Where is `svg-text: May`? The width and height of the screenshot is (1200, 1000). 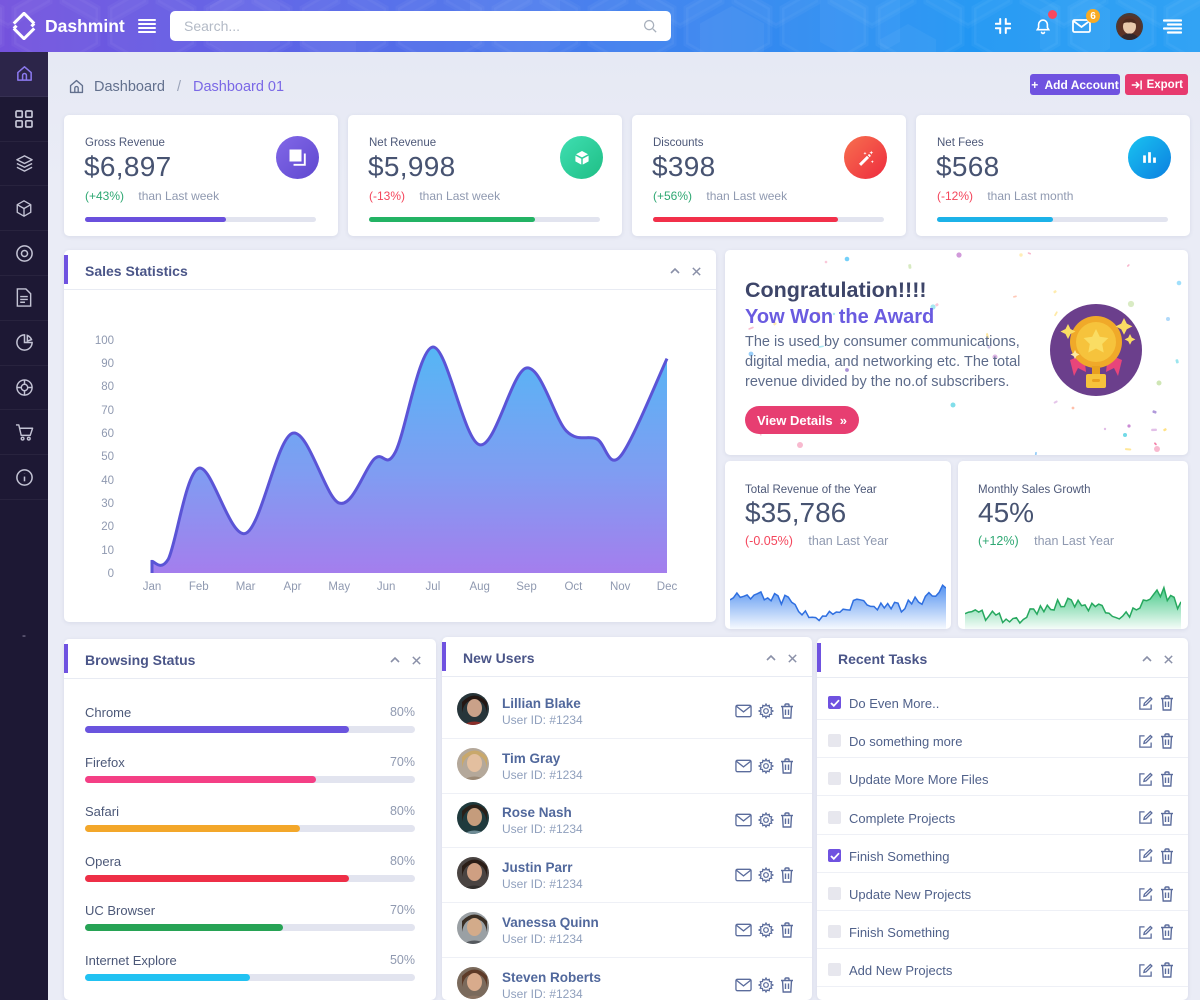 svg-text: May is located at coordinates (339, 587).